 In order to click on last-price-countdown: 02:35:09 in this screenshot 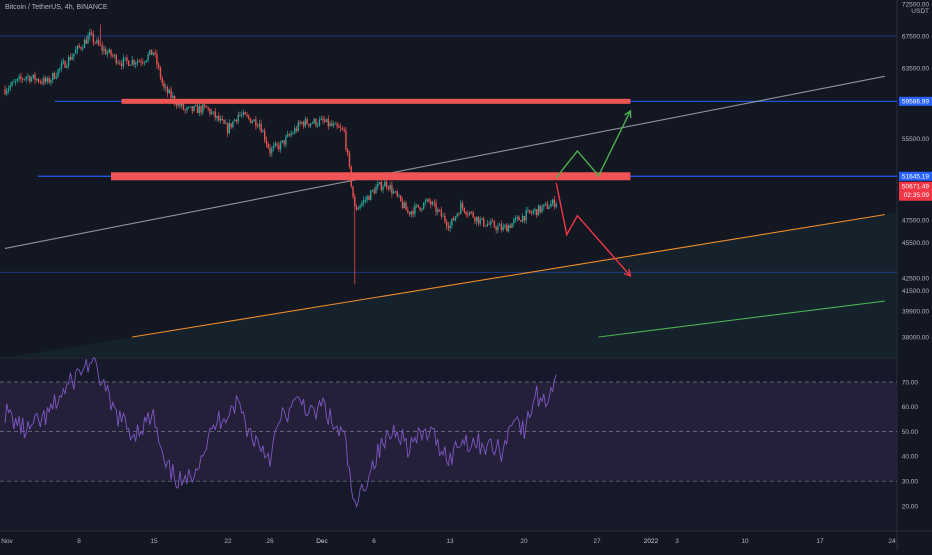, I will do `click(917, 195)`.